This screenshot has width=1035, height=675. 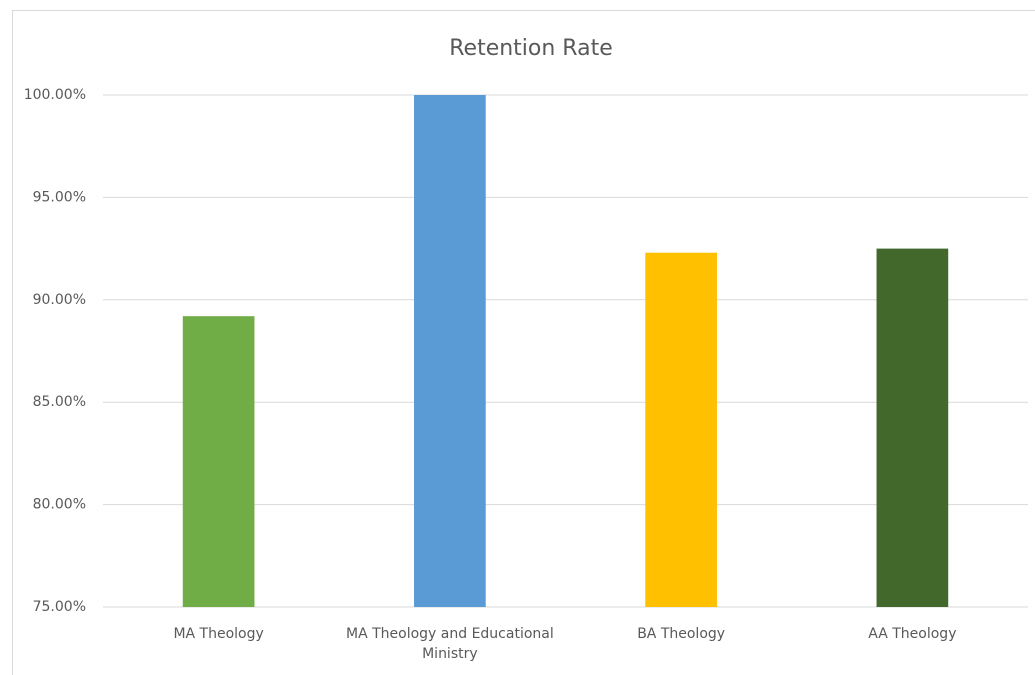 I want to click on y-tick-label: 95.00%, so click(x=59, y=197).